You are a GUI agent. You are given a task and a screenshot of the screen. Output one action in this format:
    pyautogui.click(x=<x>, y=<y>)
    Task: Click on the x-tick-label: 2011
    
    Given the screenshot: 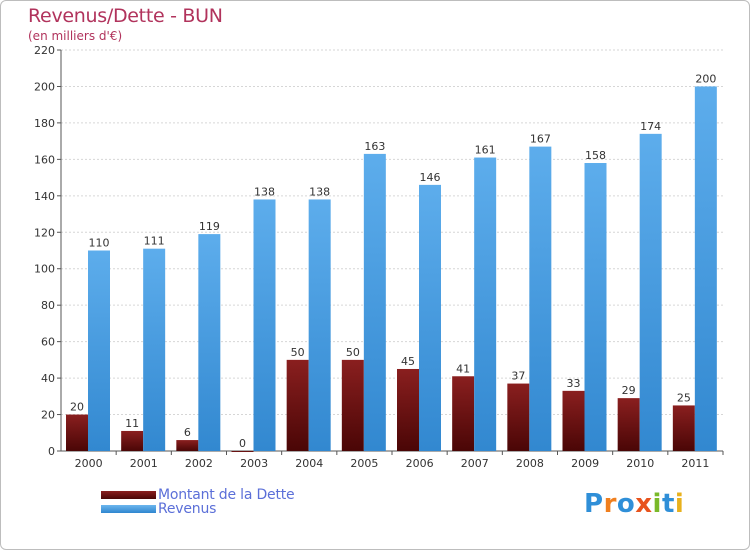 What is the action you would take?
    pyautogui.click(x=695, y=463)
    